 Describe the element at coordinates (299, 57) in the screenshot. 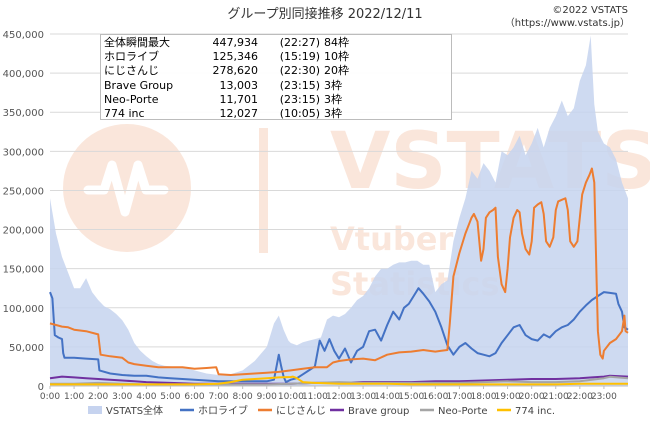

I see `stats-time: (15:19)` at that location.